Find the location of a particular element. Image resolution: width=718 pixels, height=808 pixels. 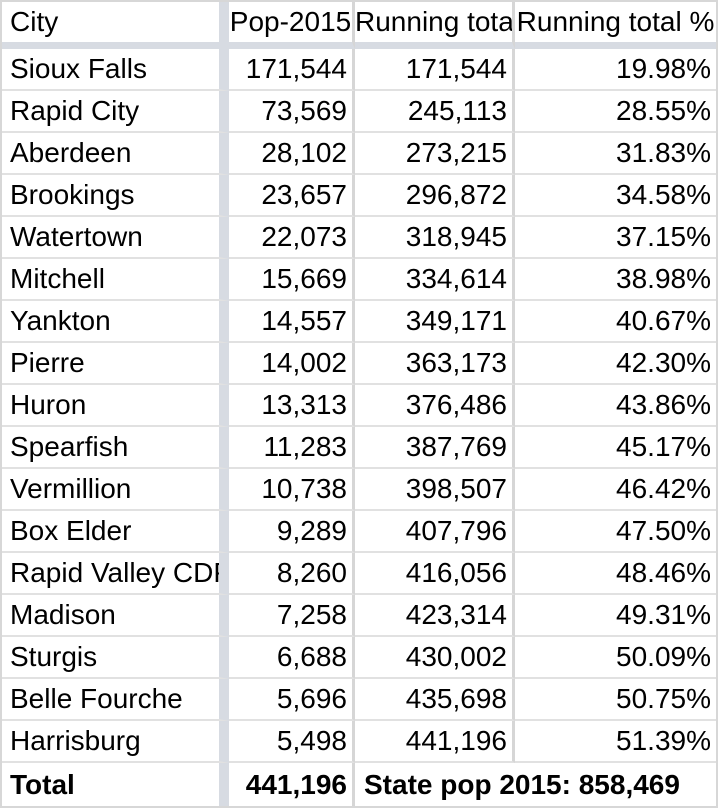

total-pop-cell: 441,196 is located at coordinates (292, 784).